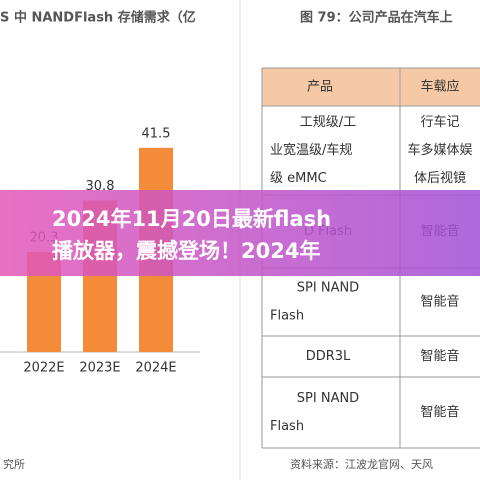 The height and width of the screenshot is (480, 480). Describe the element at coordinates (155, 368) in the screenshot. I see `x-tick-label: 2024E` at that location.